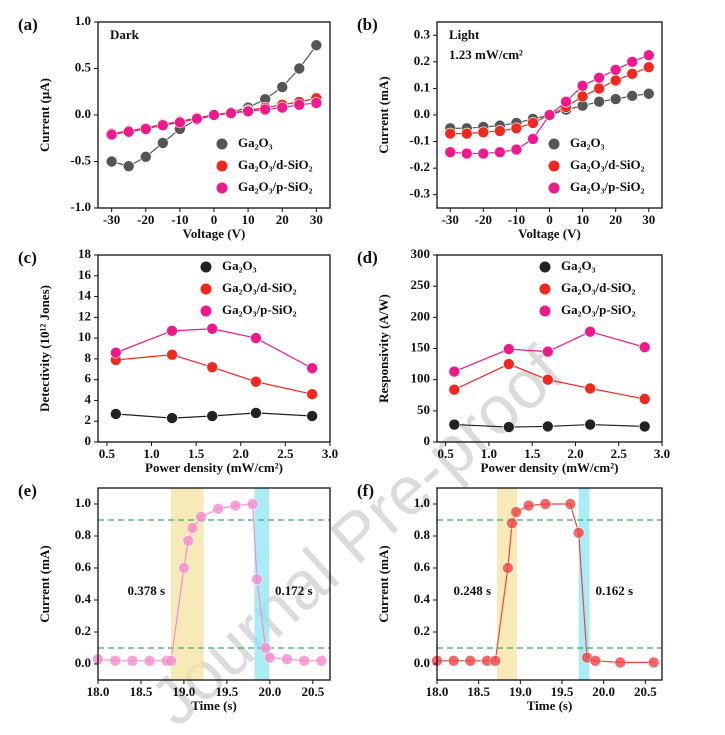 The width and height of the screenshot is (725, 735). I want to click on y-tick-label: 0.2, so click(422, 630).